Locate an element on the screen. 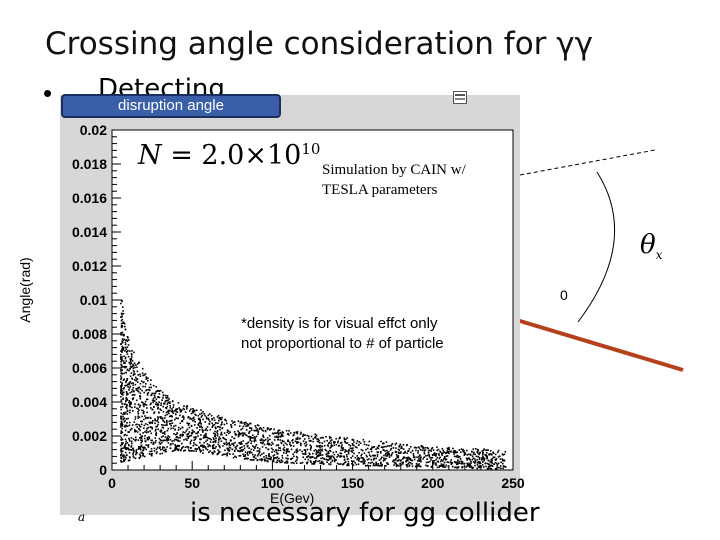 The height and width of the screenshot is (540, 720). window-icon is located at coordinates (460, 97).